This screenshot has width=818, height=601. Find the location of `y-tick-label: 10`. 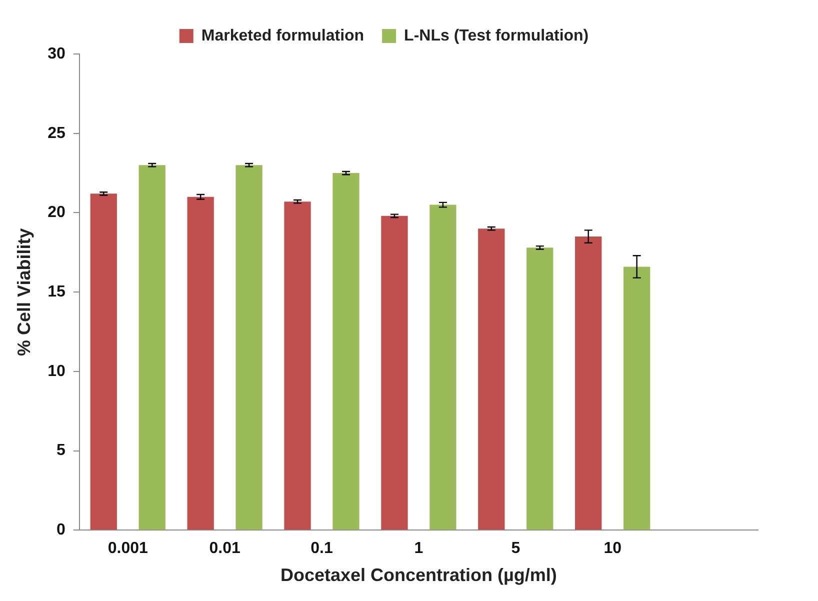

y-tick-label: 10 is located at coordinates (57, 371).